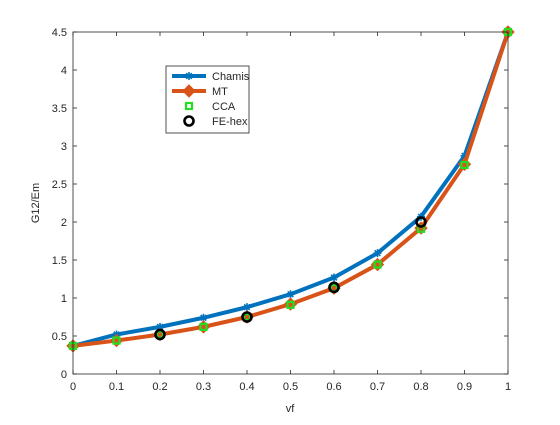 This screenshot has height=425, width=560. I want to click on y-tick-label: 3, so click(64, 147).